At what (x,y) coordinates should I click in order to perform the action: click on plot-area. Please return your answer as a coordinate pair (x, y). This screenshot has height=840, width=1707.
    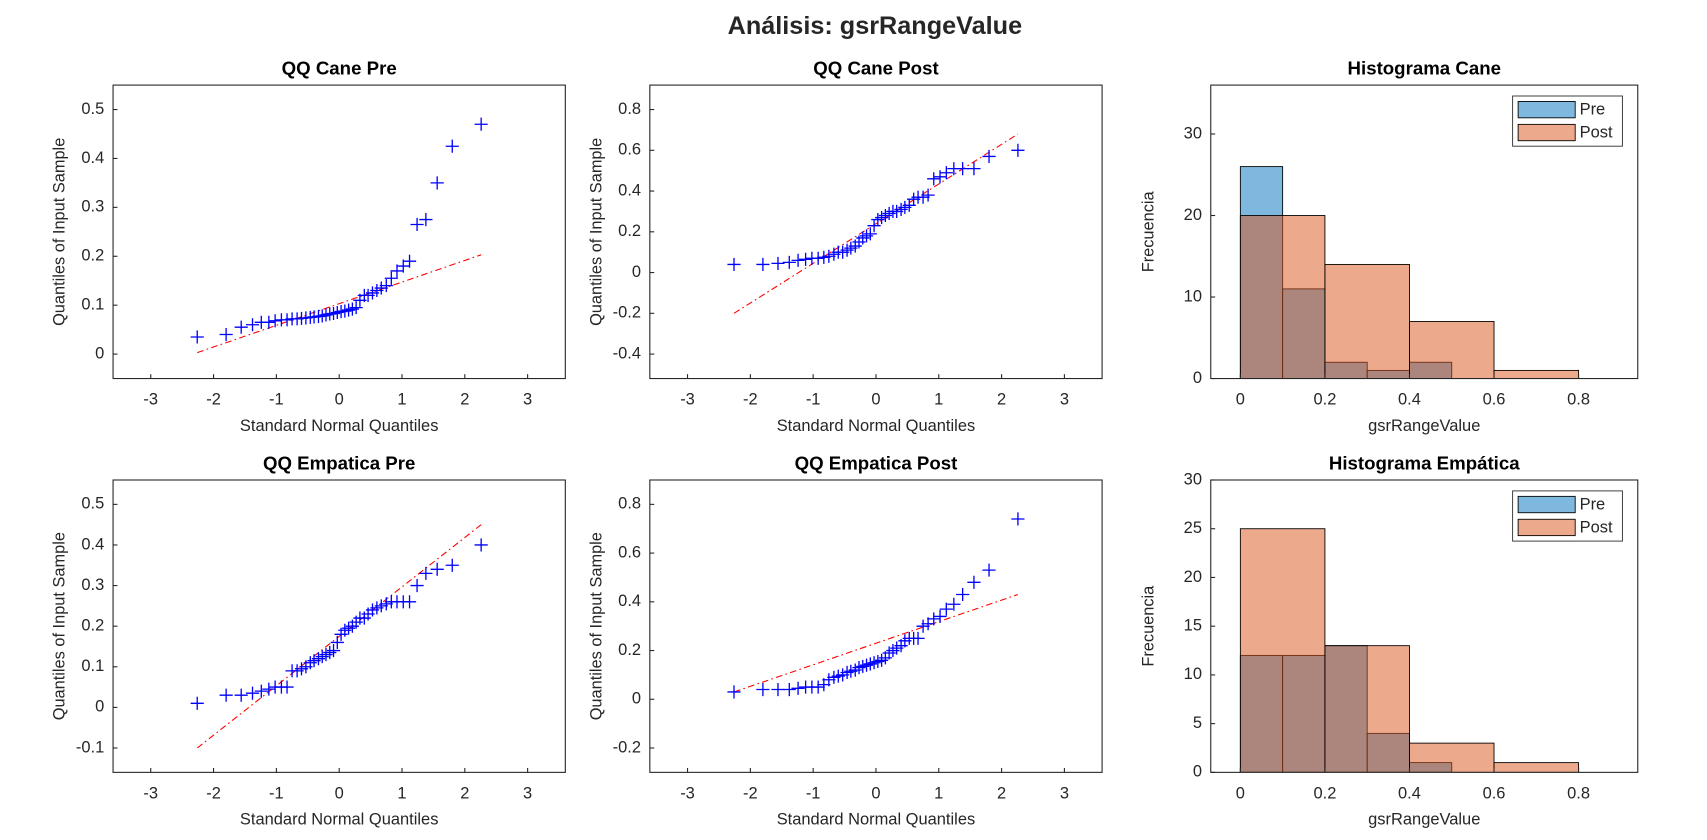
    Looking at the image, I should click on (339, 626).